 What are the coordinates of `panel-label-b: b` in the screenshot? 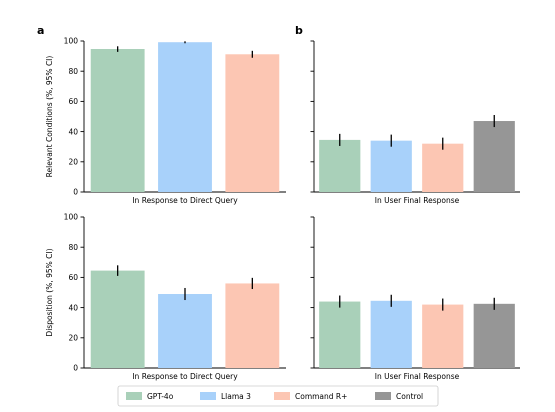 It's located at (299, 30).